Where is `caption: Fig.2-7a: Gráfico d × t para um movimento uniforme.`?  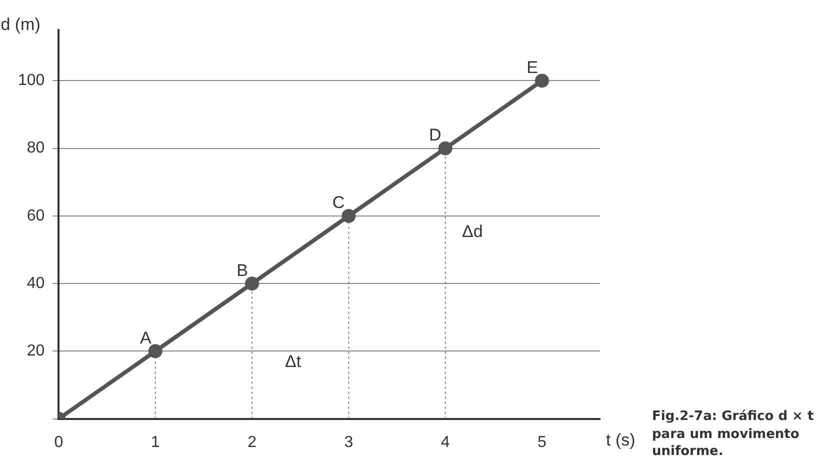
caption: Fig.2-7a: Gráfico d × t para um movimento uniforme. is located at coordinates (733, 434).